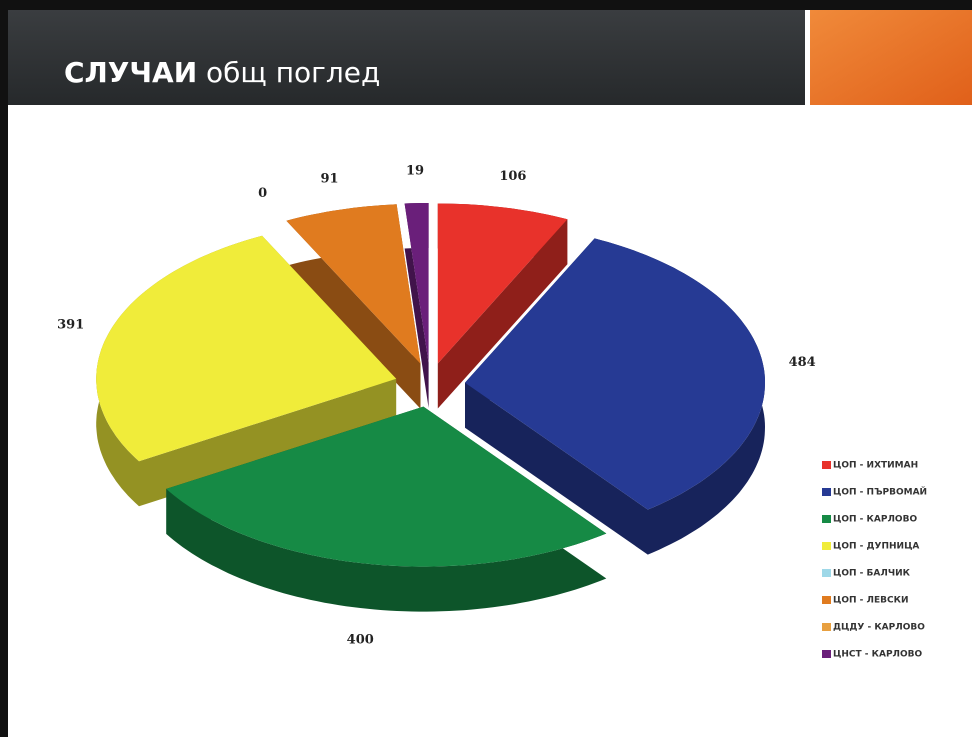 The image size is (972, 737). I want to click on data-label: 400, so click(360, 640).